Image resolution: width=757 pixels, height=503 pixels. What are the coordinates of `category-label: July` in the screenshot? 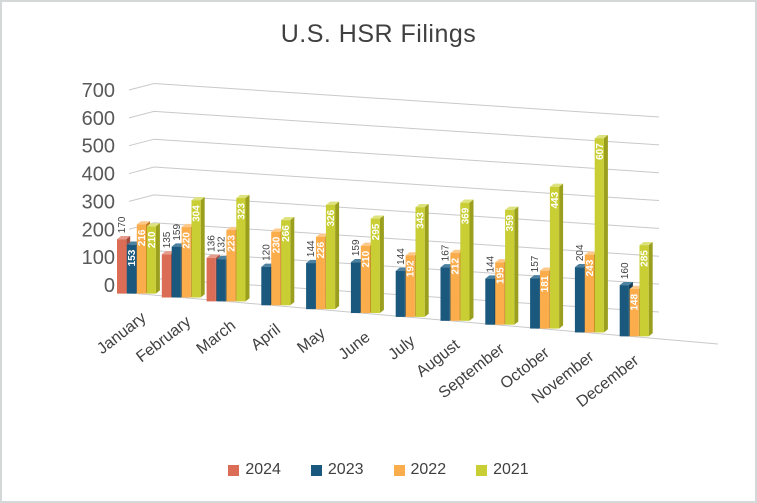 It's located at (401, 348).